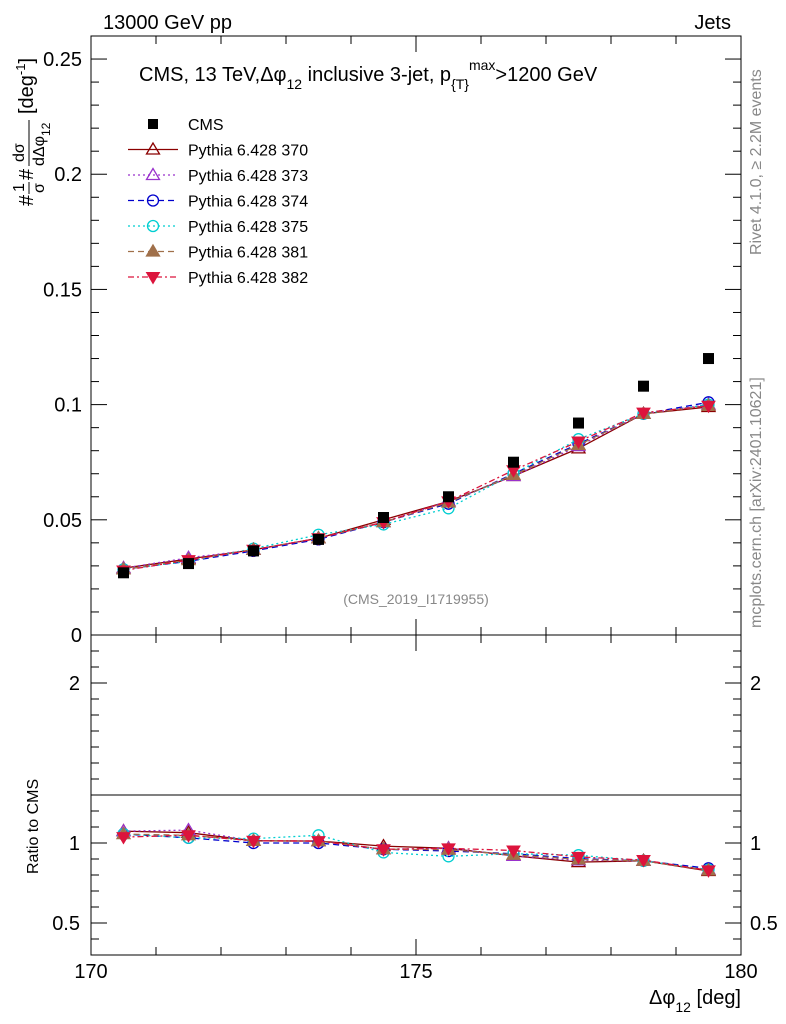 Image resolution: width=786 pixels, height=1024 pixels. I want to click on xlabel-unit: [deg], so click(716, 998).